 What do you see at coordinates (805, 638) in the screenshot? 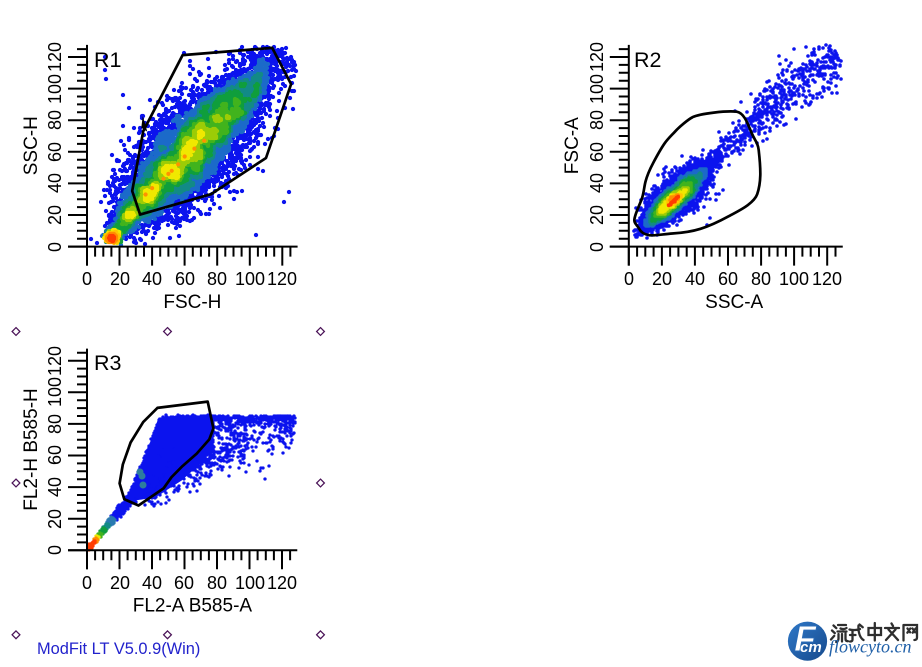
I see `svg-text: F` at bounding box center [805, 638].